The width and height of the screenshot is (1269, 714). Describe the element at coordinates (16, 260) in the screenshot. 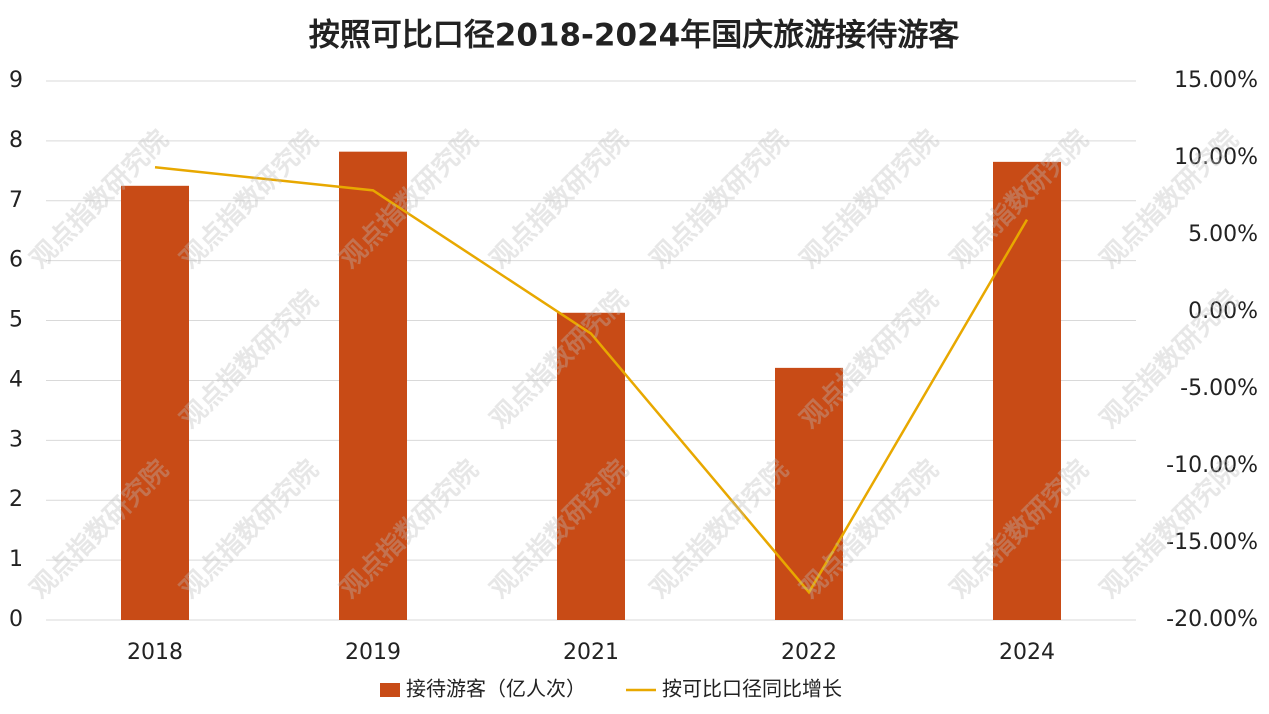

I see `y-tick-label: 6` at that location.